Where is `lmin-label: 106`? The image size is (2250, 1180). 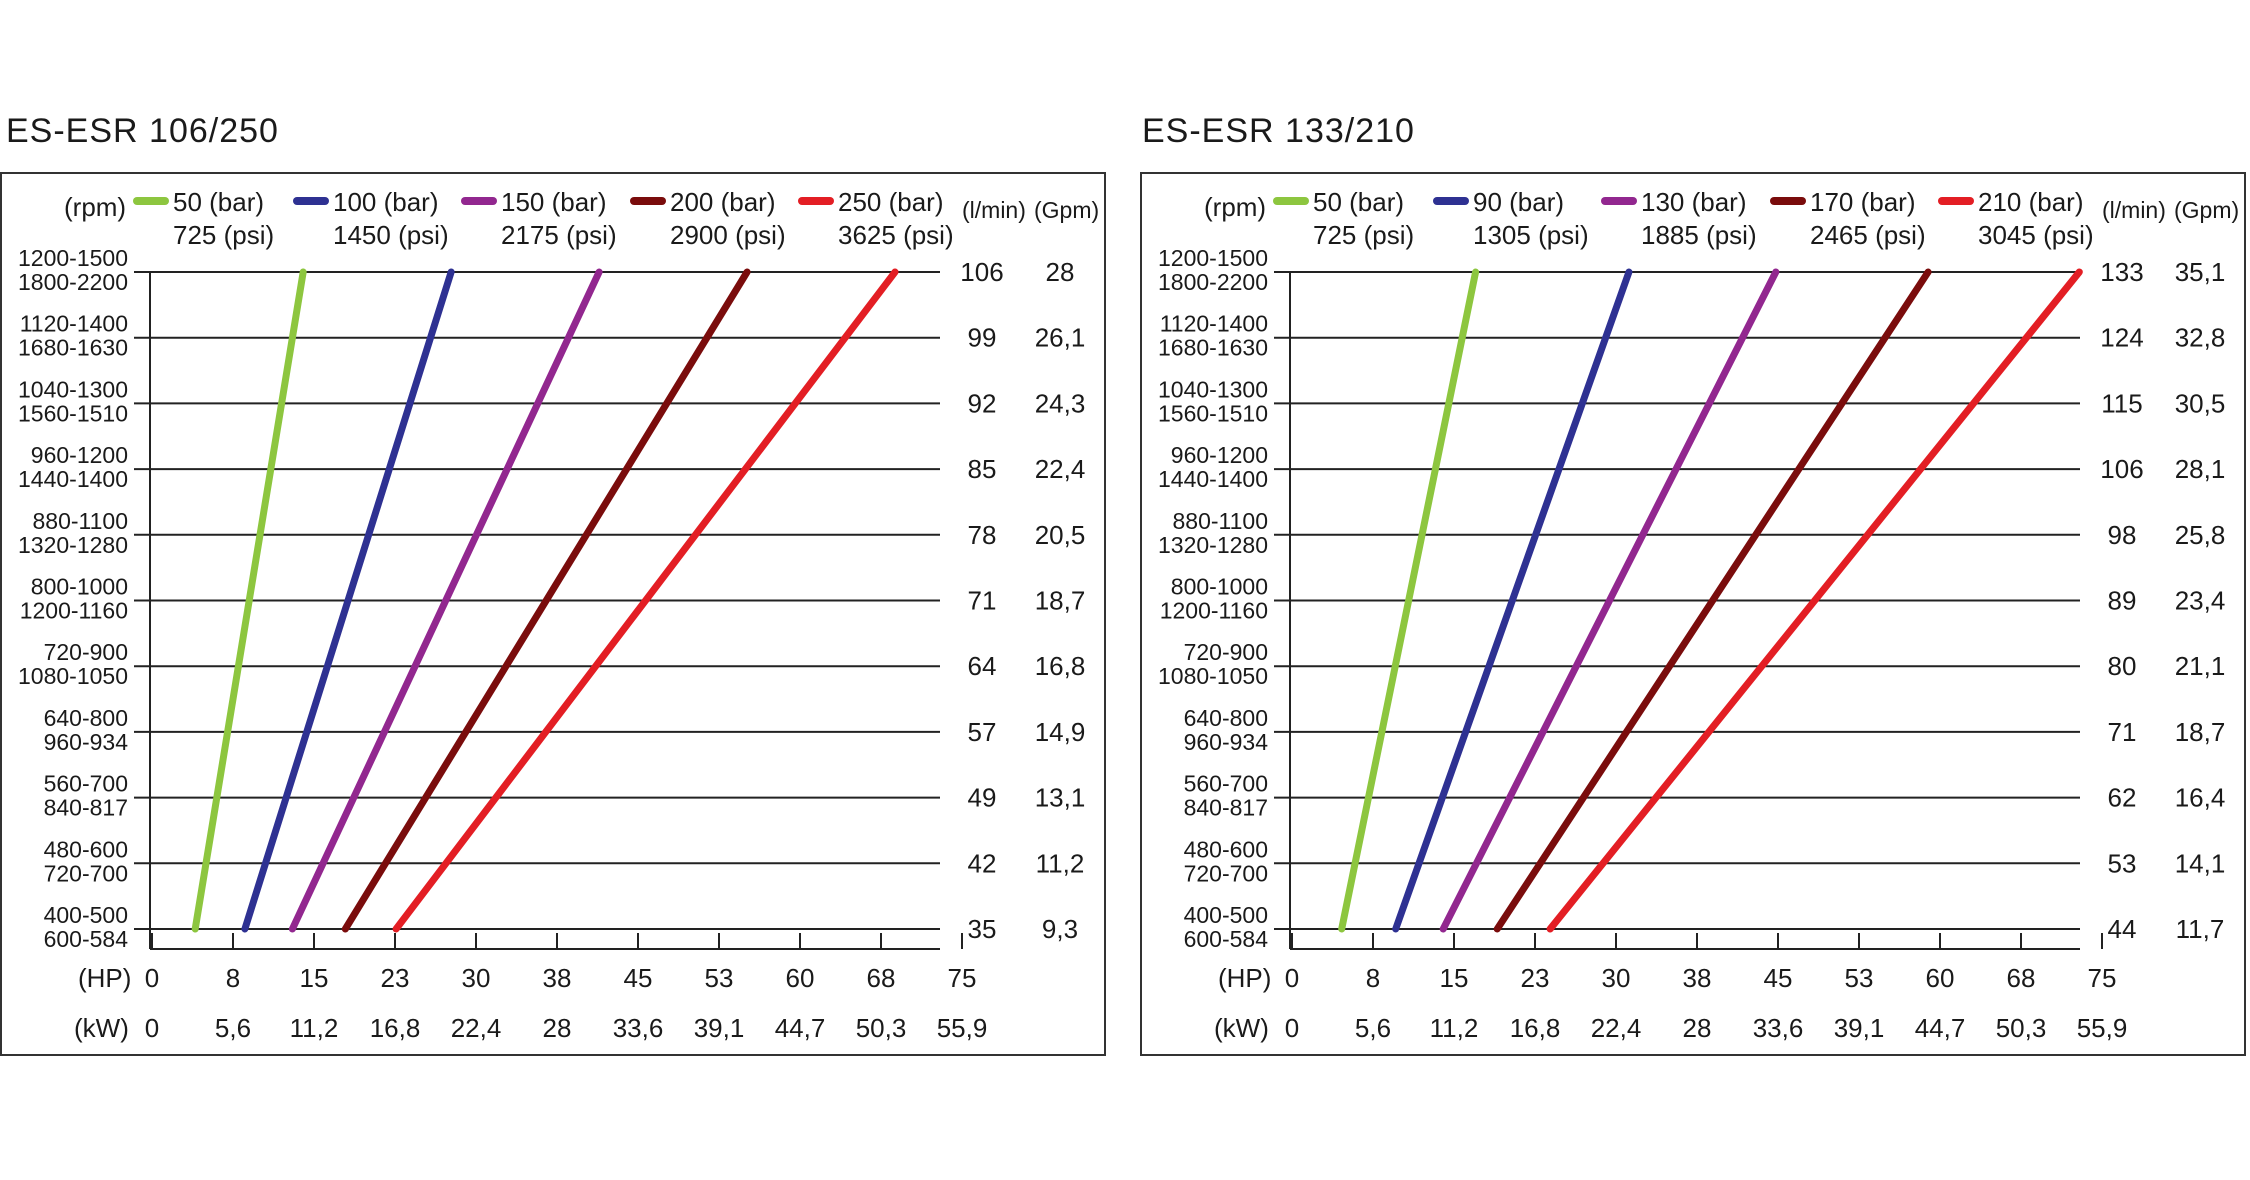
lmin-label: 106 is located at coordinates (2121, 469).